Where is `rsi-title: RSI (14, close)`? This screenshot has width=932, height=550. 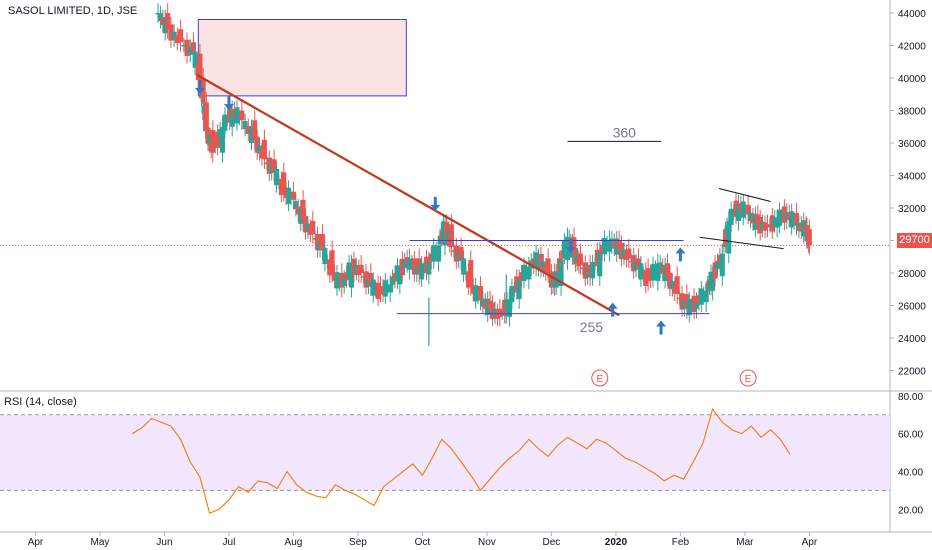
rsi-title: RSI (14, close) is located at coordinates (40, 402).